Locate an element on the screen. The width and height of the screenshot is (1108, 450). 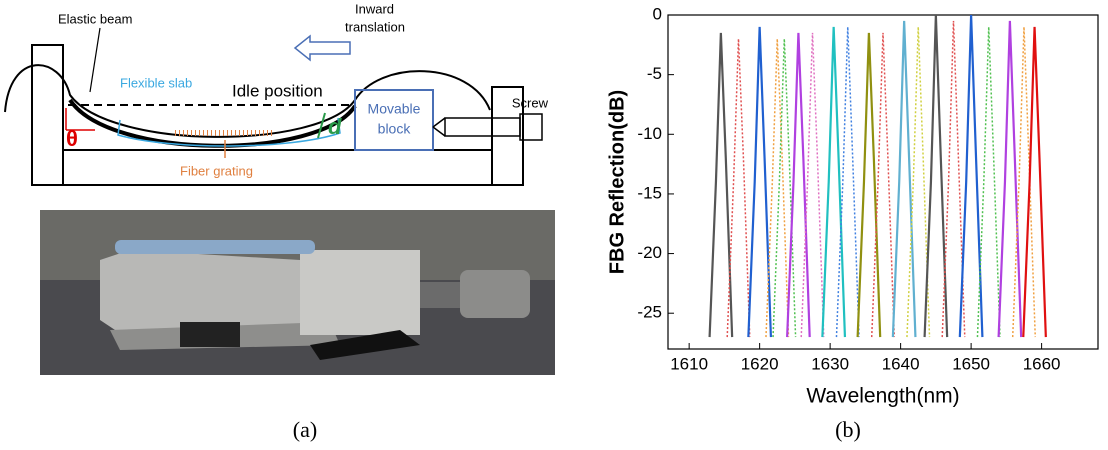
label: Idle position is located at coordinates (277, 90).